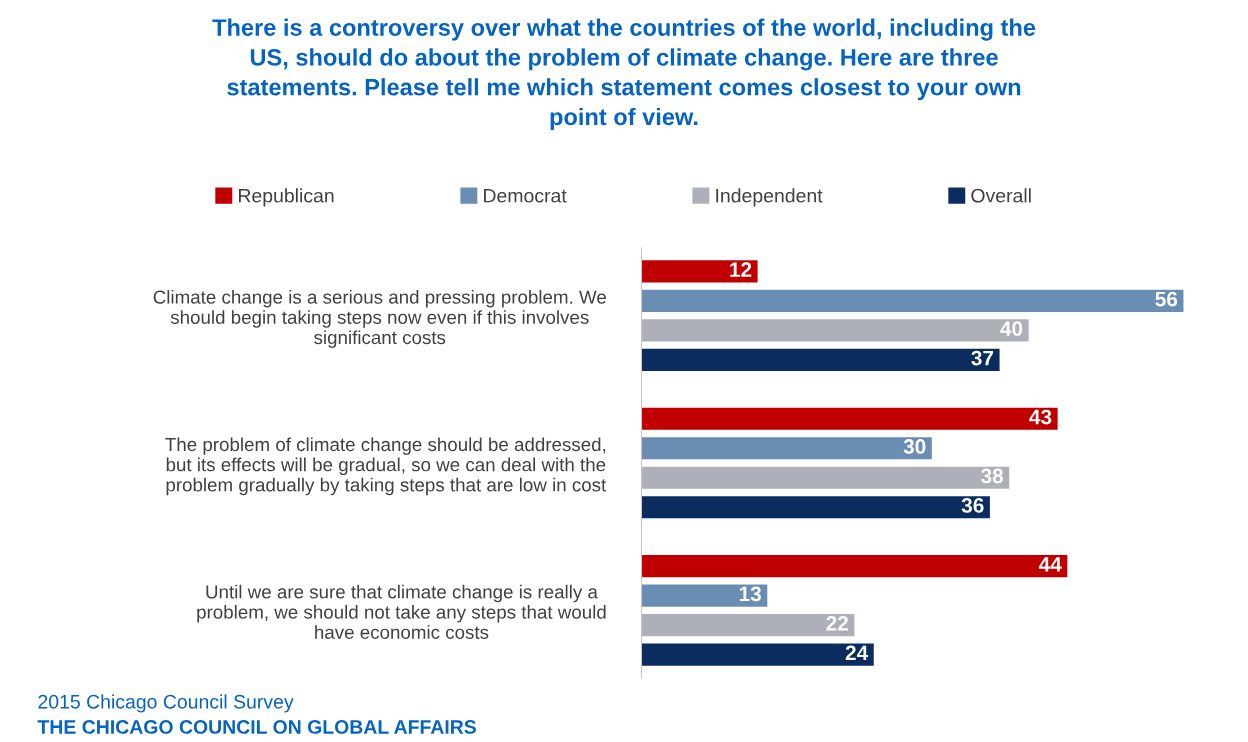 The width and height of the screenshot is (1248, 742). Describe the element at coordinates (741, 269) in the screenshot. I see `data-label: 12` at that location.